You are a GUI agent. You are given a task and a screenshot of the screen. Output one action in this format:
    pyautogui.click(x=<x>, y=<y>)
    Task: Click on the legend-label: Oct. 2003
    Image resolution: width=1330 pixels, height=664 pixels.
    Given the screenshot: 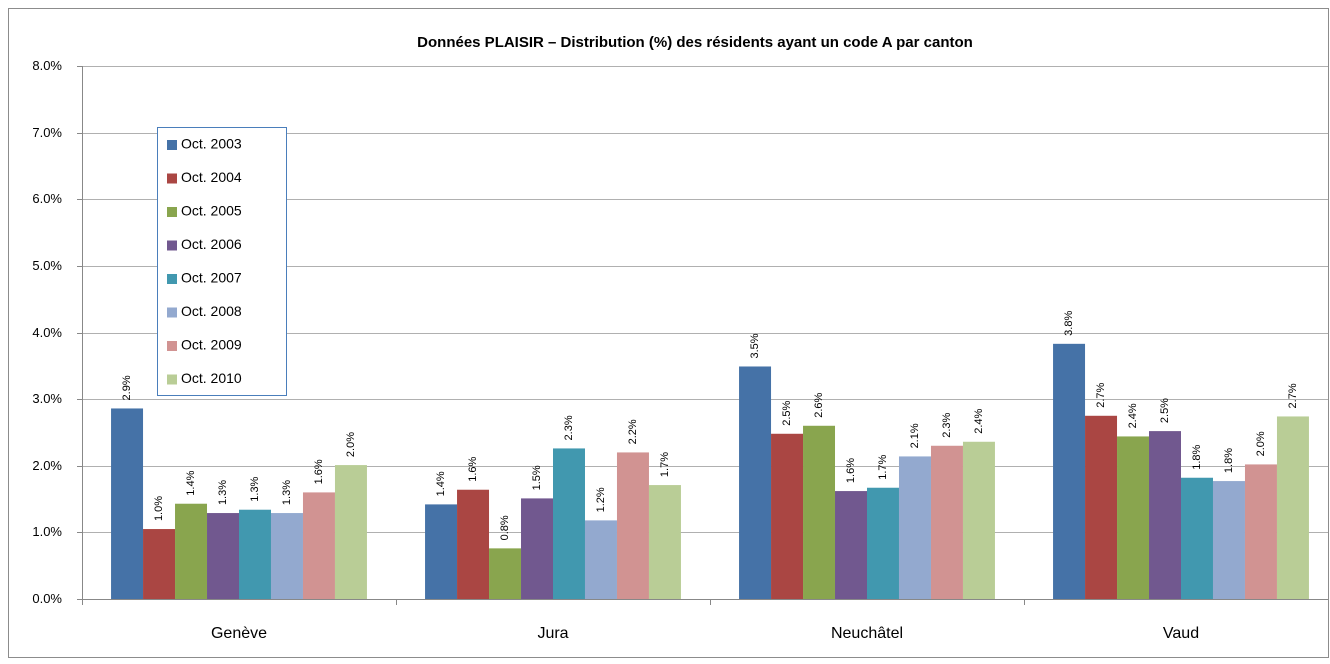 What is the action you would take?
    pyautogui.click(x=211, y=144)
    